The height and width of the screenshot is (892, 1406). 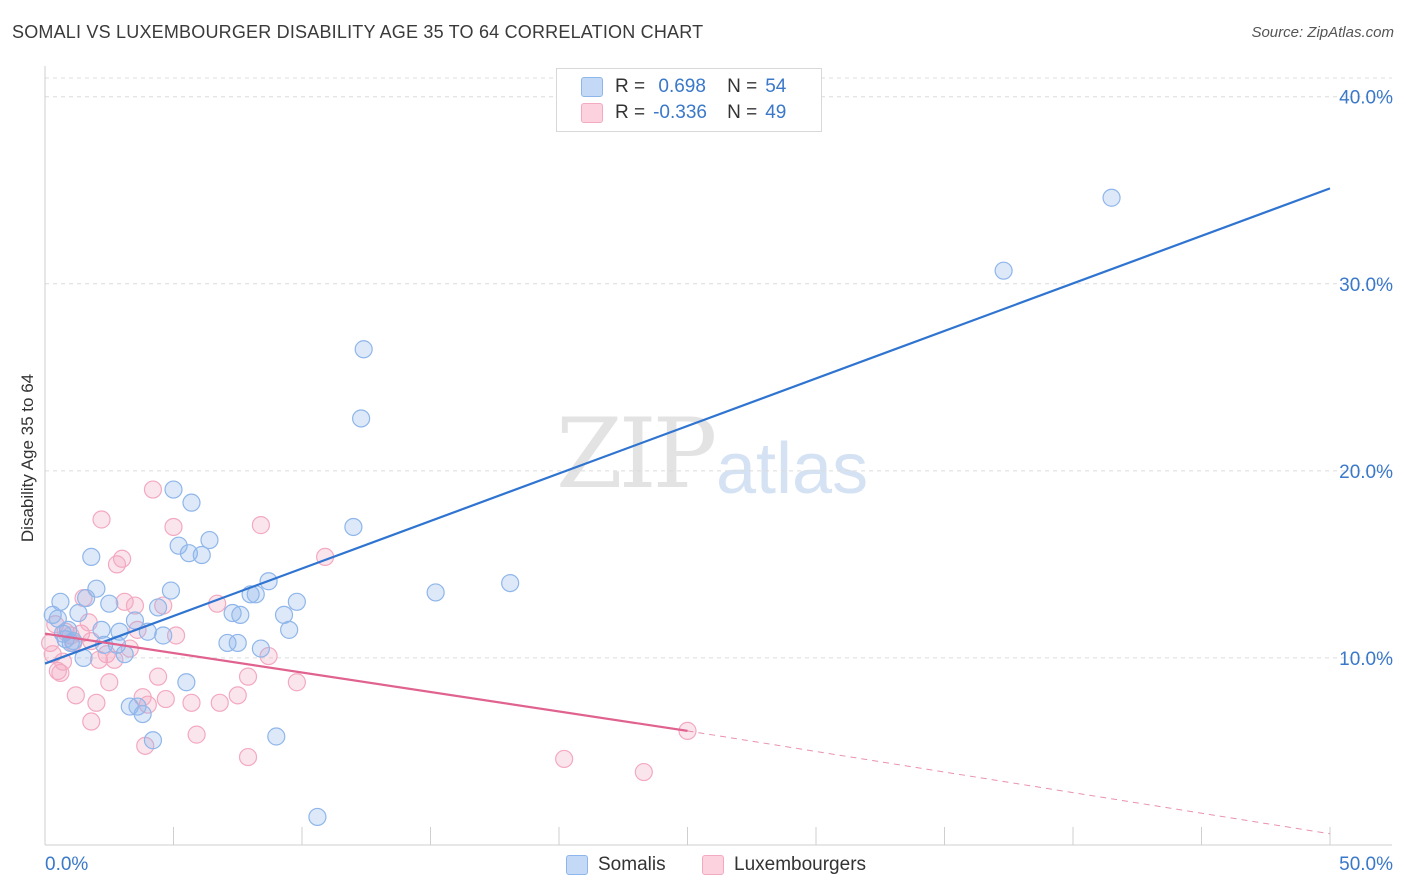 What do you see at coordinates (680, 112) in the screenshot?
I see `legend-r-value: -0.336` at bounding box center [680, 112].